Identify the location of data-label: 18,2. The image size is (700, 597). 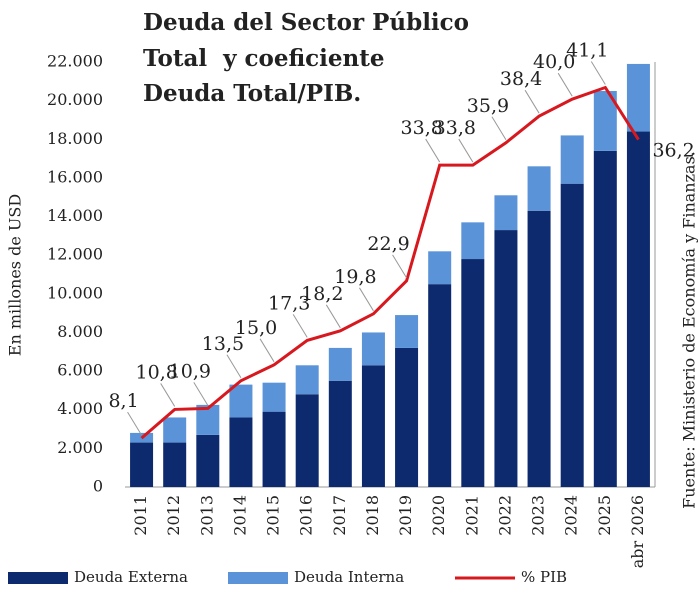
(322, 294).